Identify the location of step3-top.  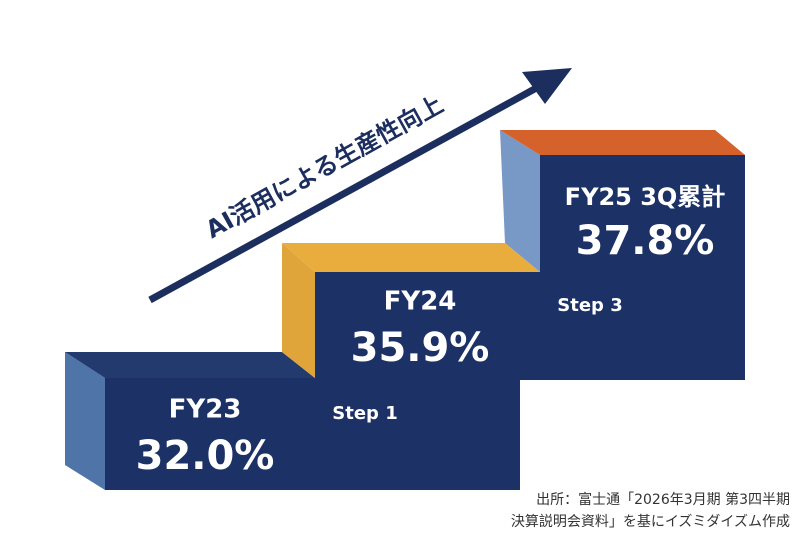
(622, 142).